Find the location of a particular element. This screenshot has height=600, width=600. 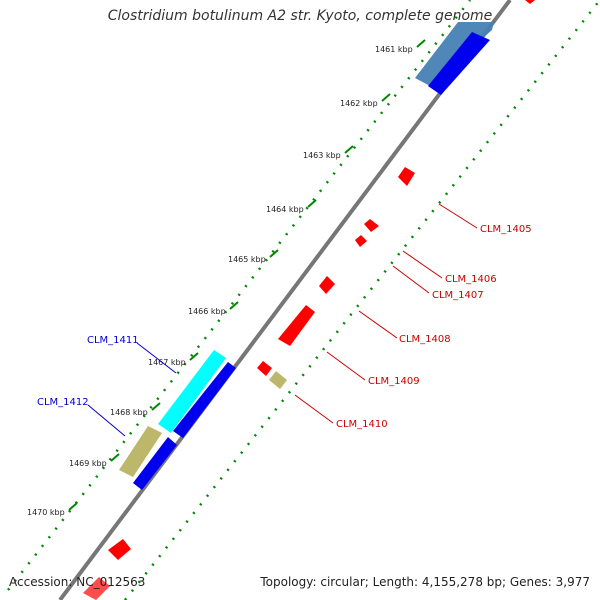

accession-text: Accession: NC_012563 is located at coordinates (77, 582).